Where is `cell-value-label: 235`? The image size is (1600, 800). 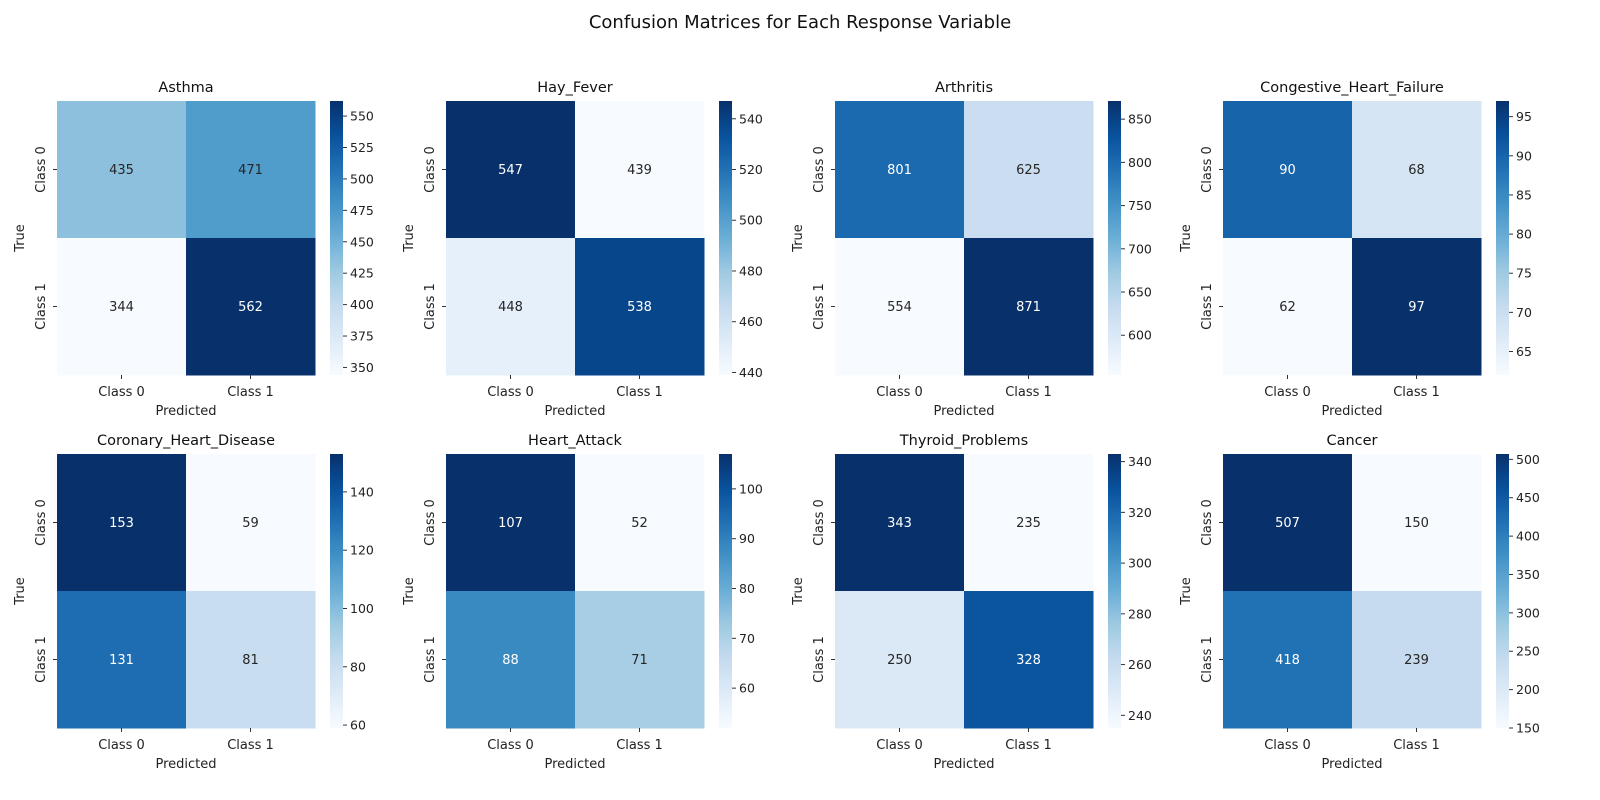 cell-value-label: 235 is located at coordinates (1028, 523).